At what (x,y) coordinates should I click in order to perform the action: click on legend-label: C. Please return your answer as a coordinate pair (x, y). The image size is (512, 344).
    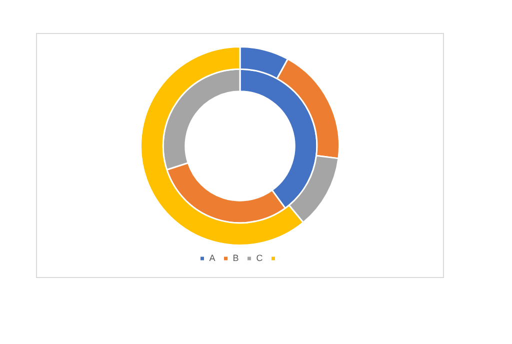
    Looking at the image, I should click on (260, 257).